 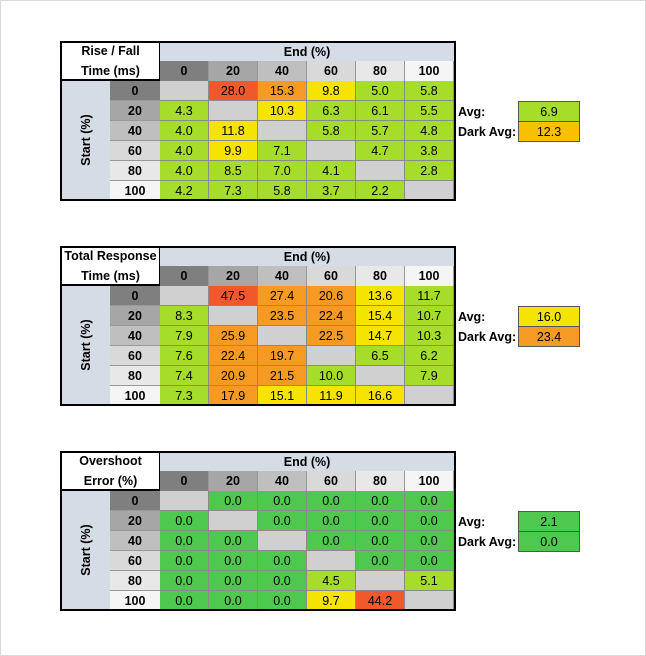 What do you see at coordinates (184, 316) in the screenshot?
I see `data-cell: 8.3` at bounding box center [184, 316].